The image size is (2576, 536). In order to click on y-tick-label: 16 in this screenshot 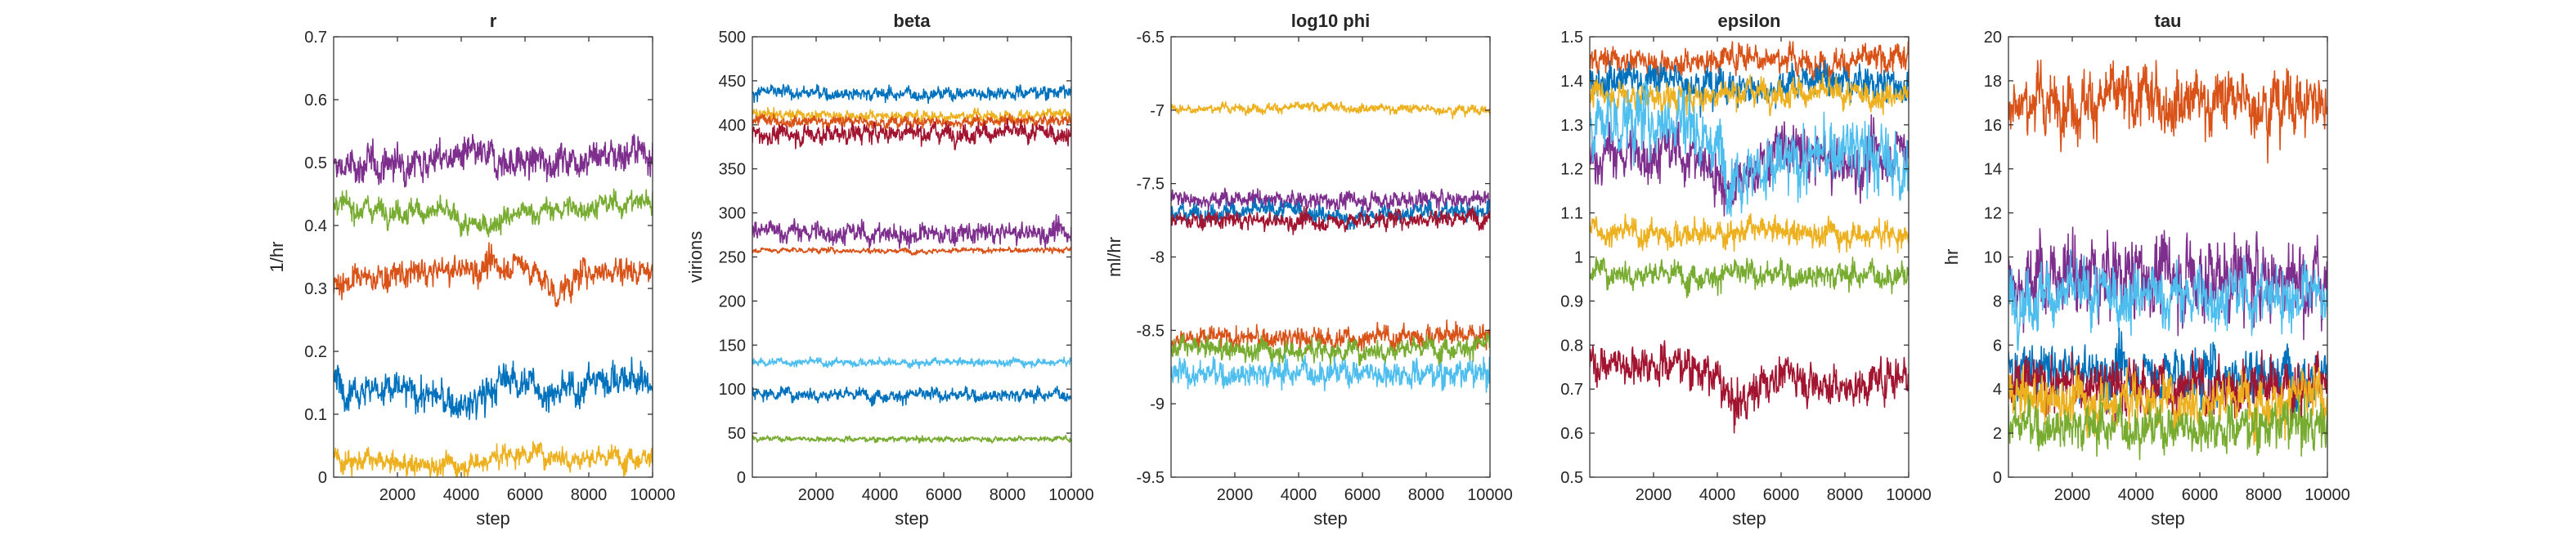, I will do `click(1993, 126)`.